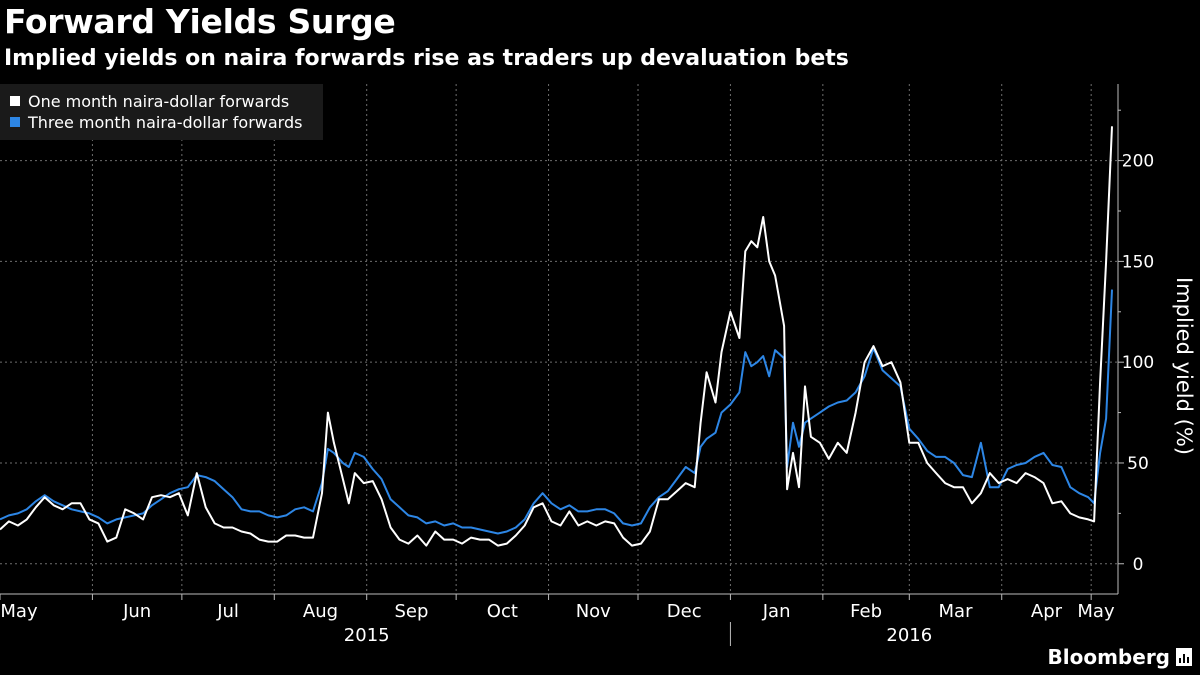  What do you see at coordinates (1138, 565) in the screenshot?
I see `y-tick-label: 0` at bounding box center [1138, 565].